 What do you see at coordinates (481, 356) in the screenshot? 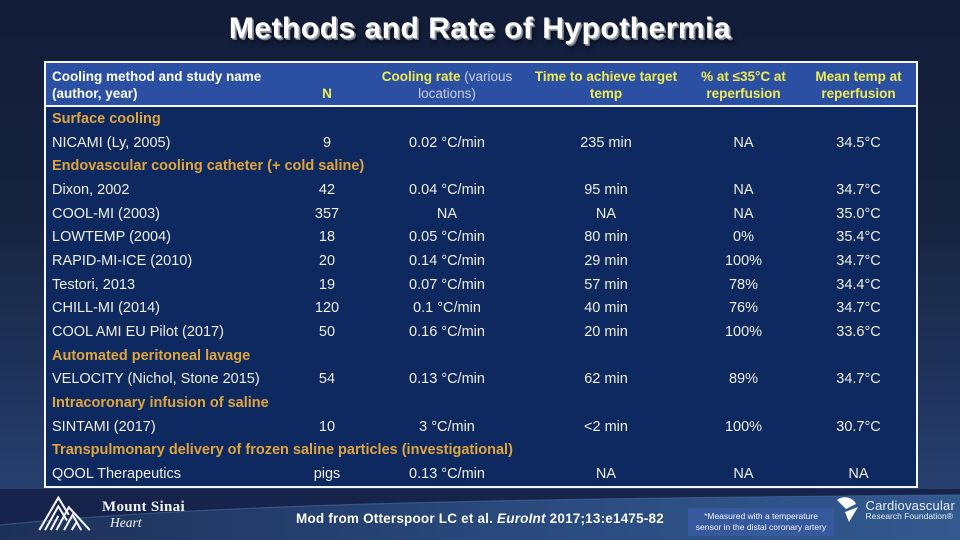
I see `table-section-row: Automated peritoneal lavage` at bounding box center [481, 356].